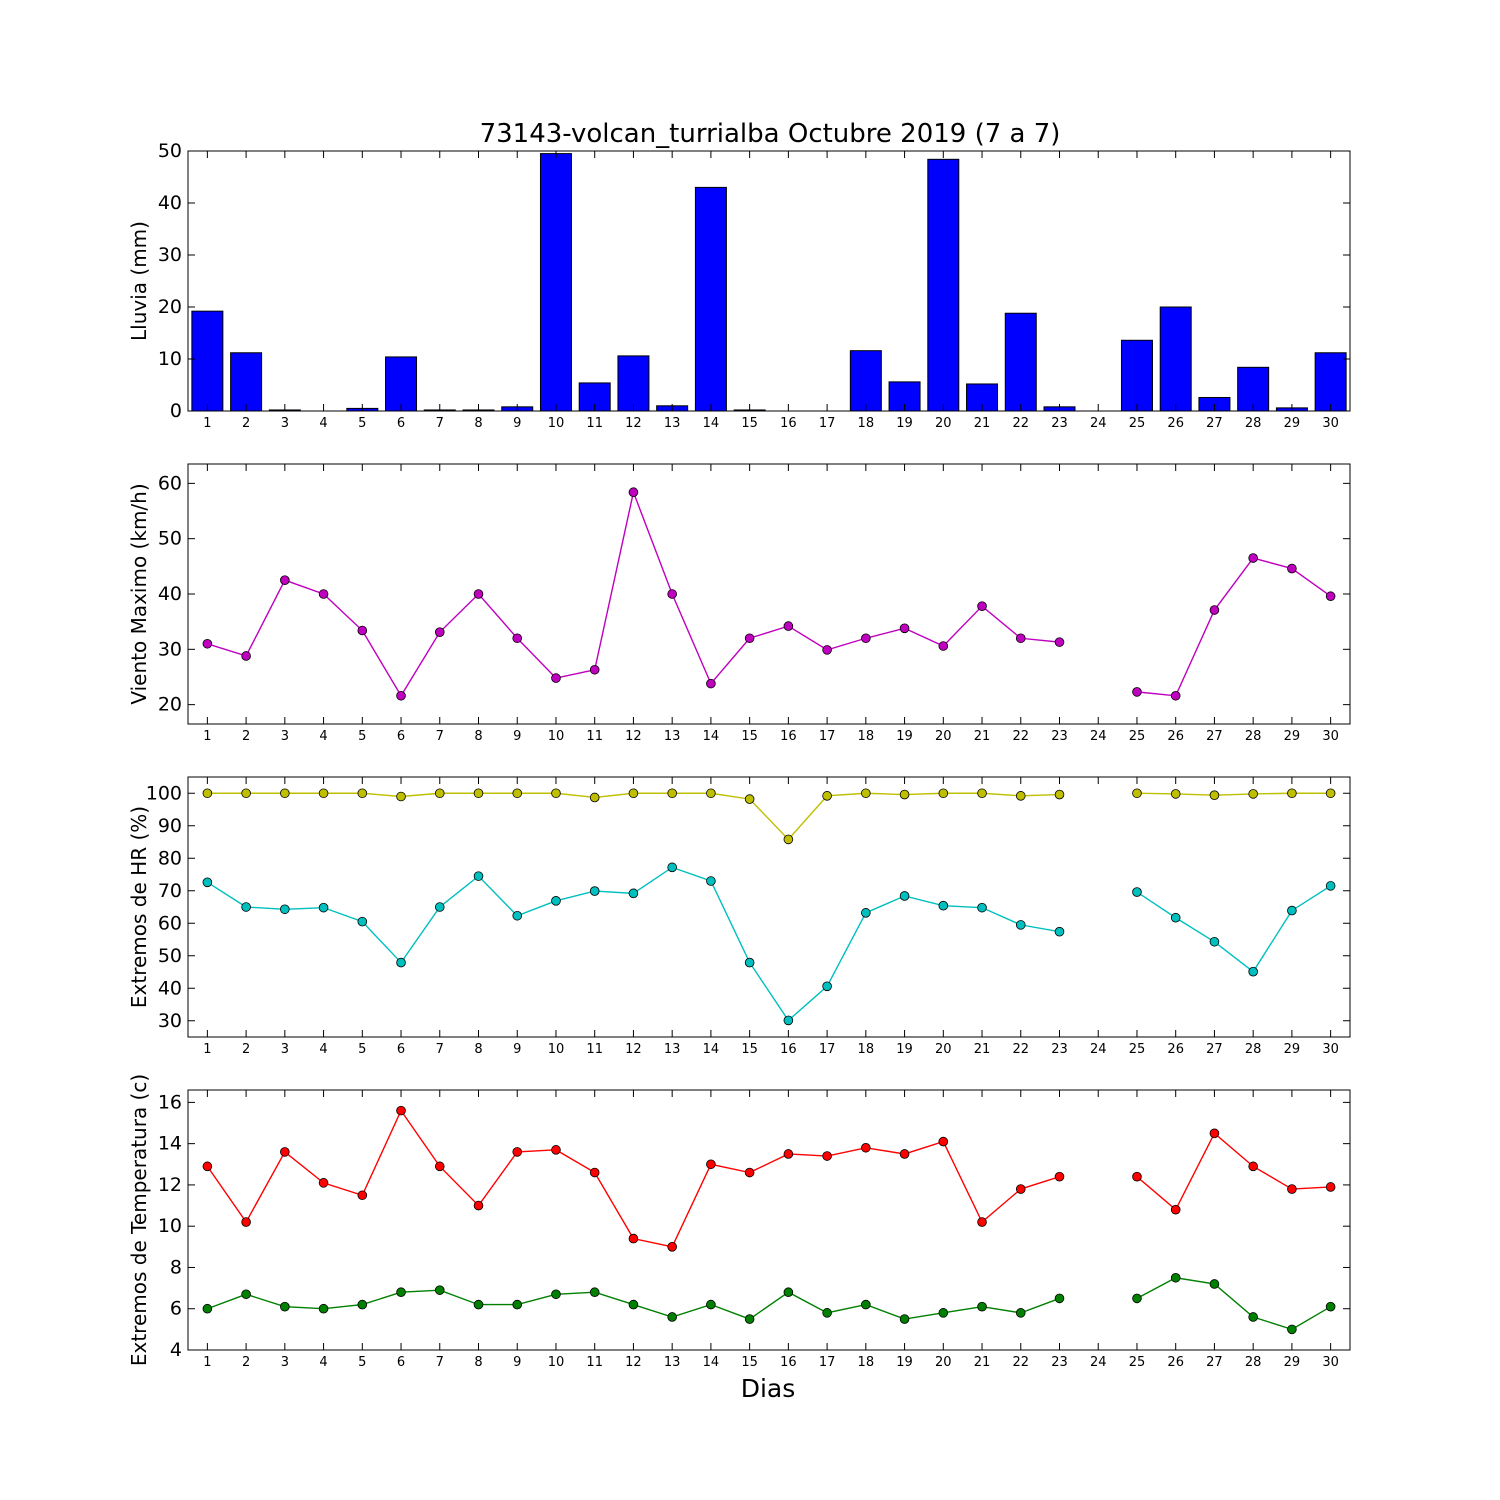 The height and width of the screenshot is (1500, 1500). What do you see at coordinates (1059, 1049) in the screenshot?
I see `x-tick-label: 23` at bounding box center [1059, 1049].